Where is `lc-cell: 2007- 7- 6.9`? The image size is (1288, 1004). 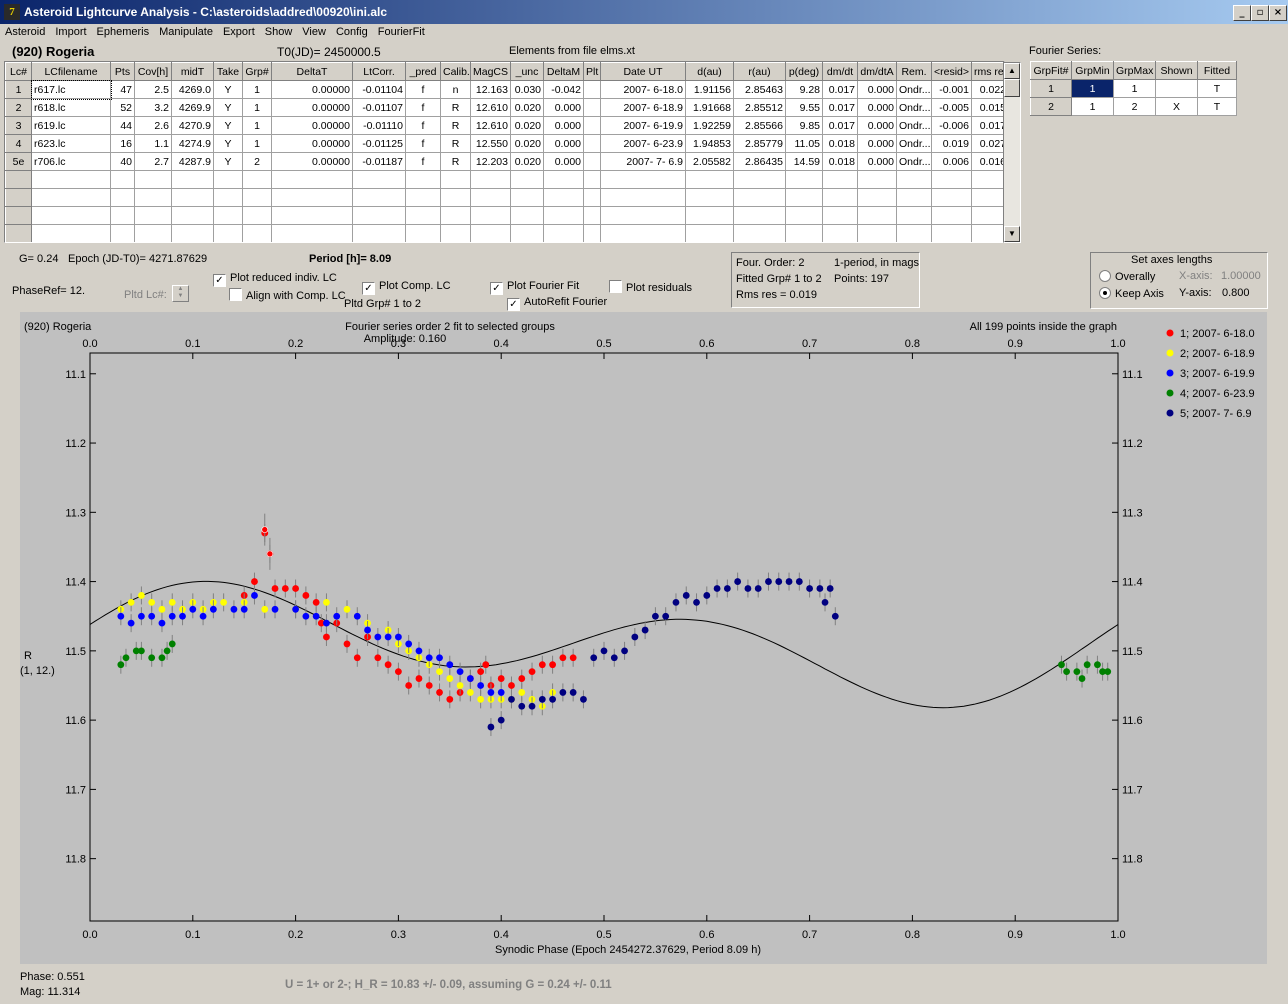
lc-cell: 2007- 7- 6.9 is located at coordinates (643, 161).